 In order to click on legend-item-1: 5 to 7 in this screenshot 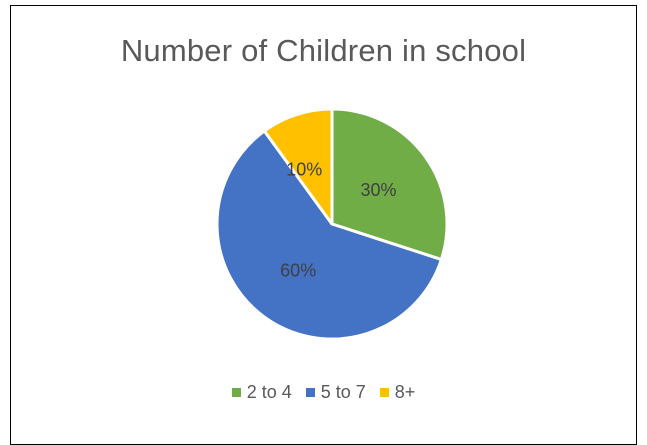, I will do `click(335, 392)`.